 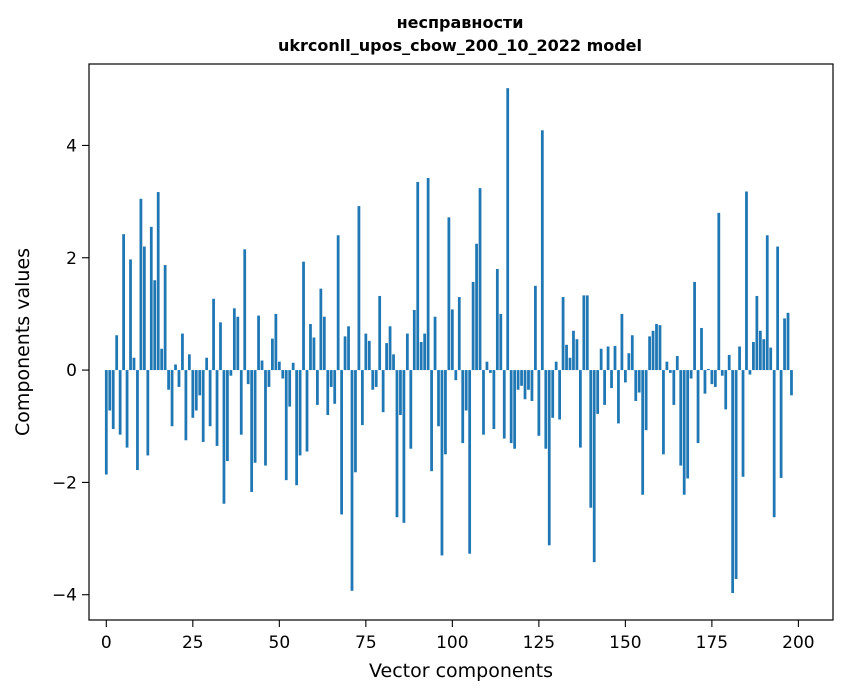 What do you see at coordinates (712, 643) in the screenshot?
I see `x-tick-label-175: 175` at bounding box center [712, 643].